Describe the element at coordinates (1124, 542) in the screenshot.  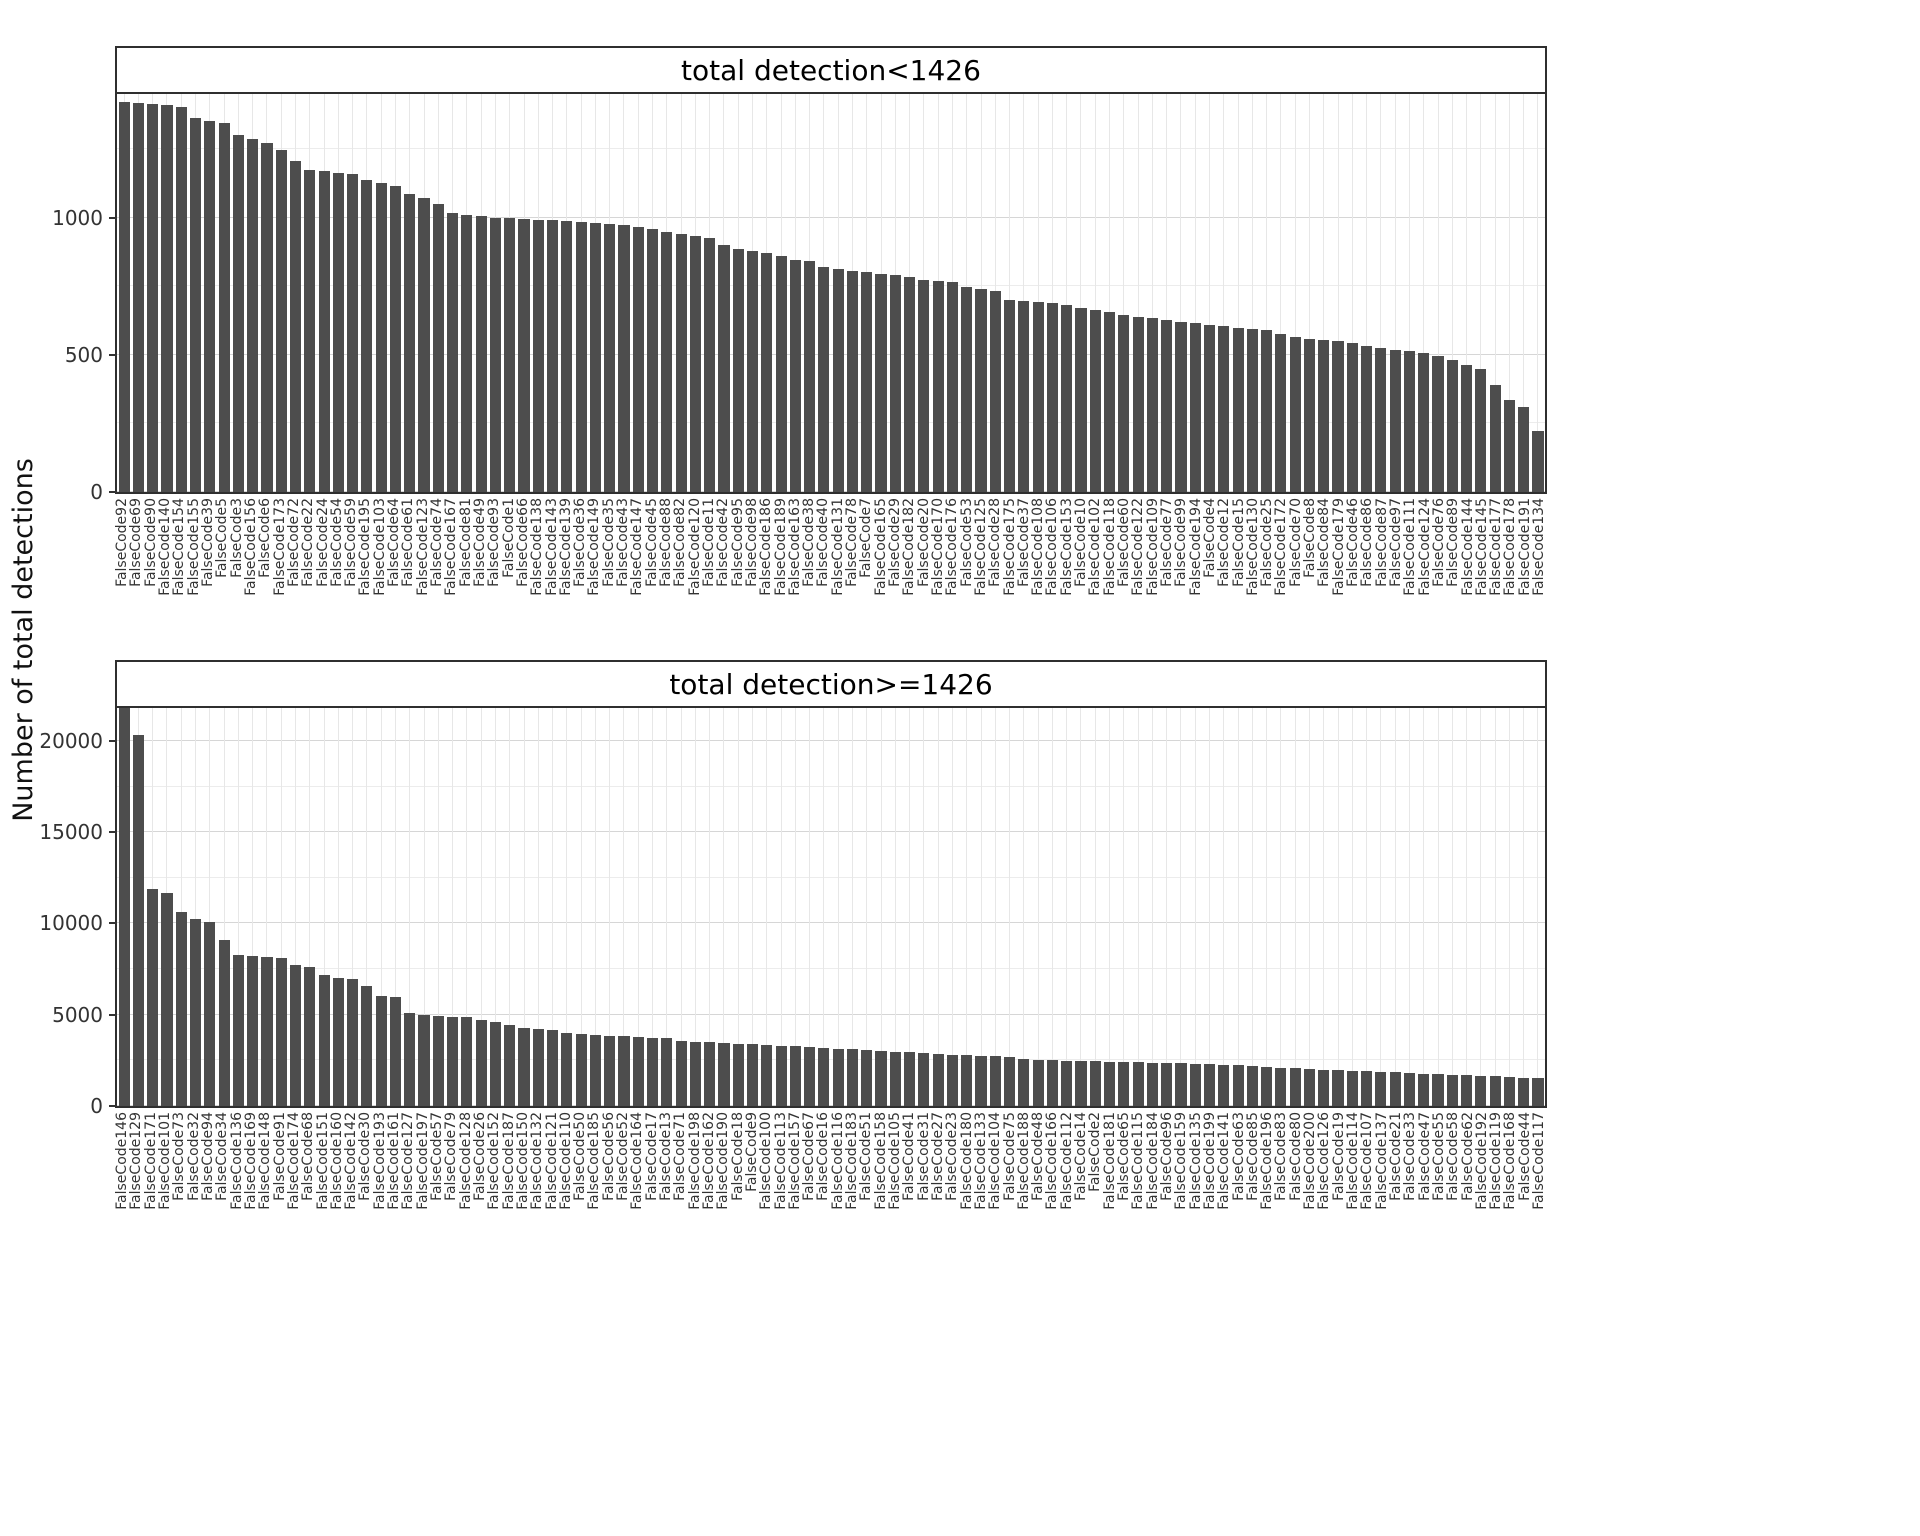
I see `x-tick-label: FalseCode60` at that location.